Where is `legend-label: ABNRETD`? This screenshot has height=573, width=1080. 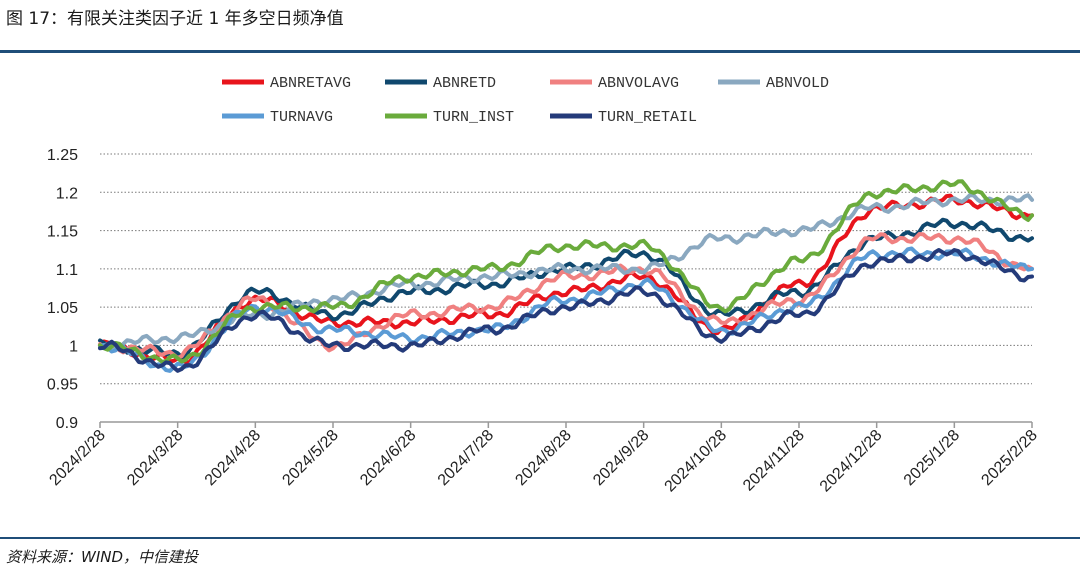 legend-label: ABNRETD is located at coordinates (464, 83).